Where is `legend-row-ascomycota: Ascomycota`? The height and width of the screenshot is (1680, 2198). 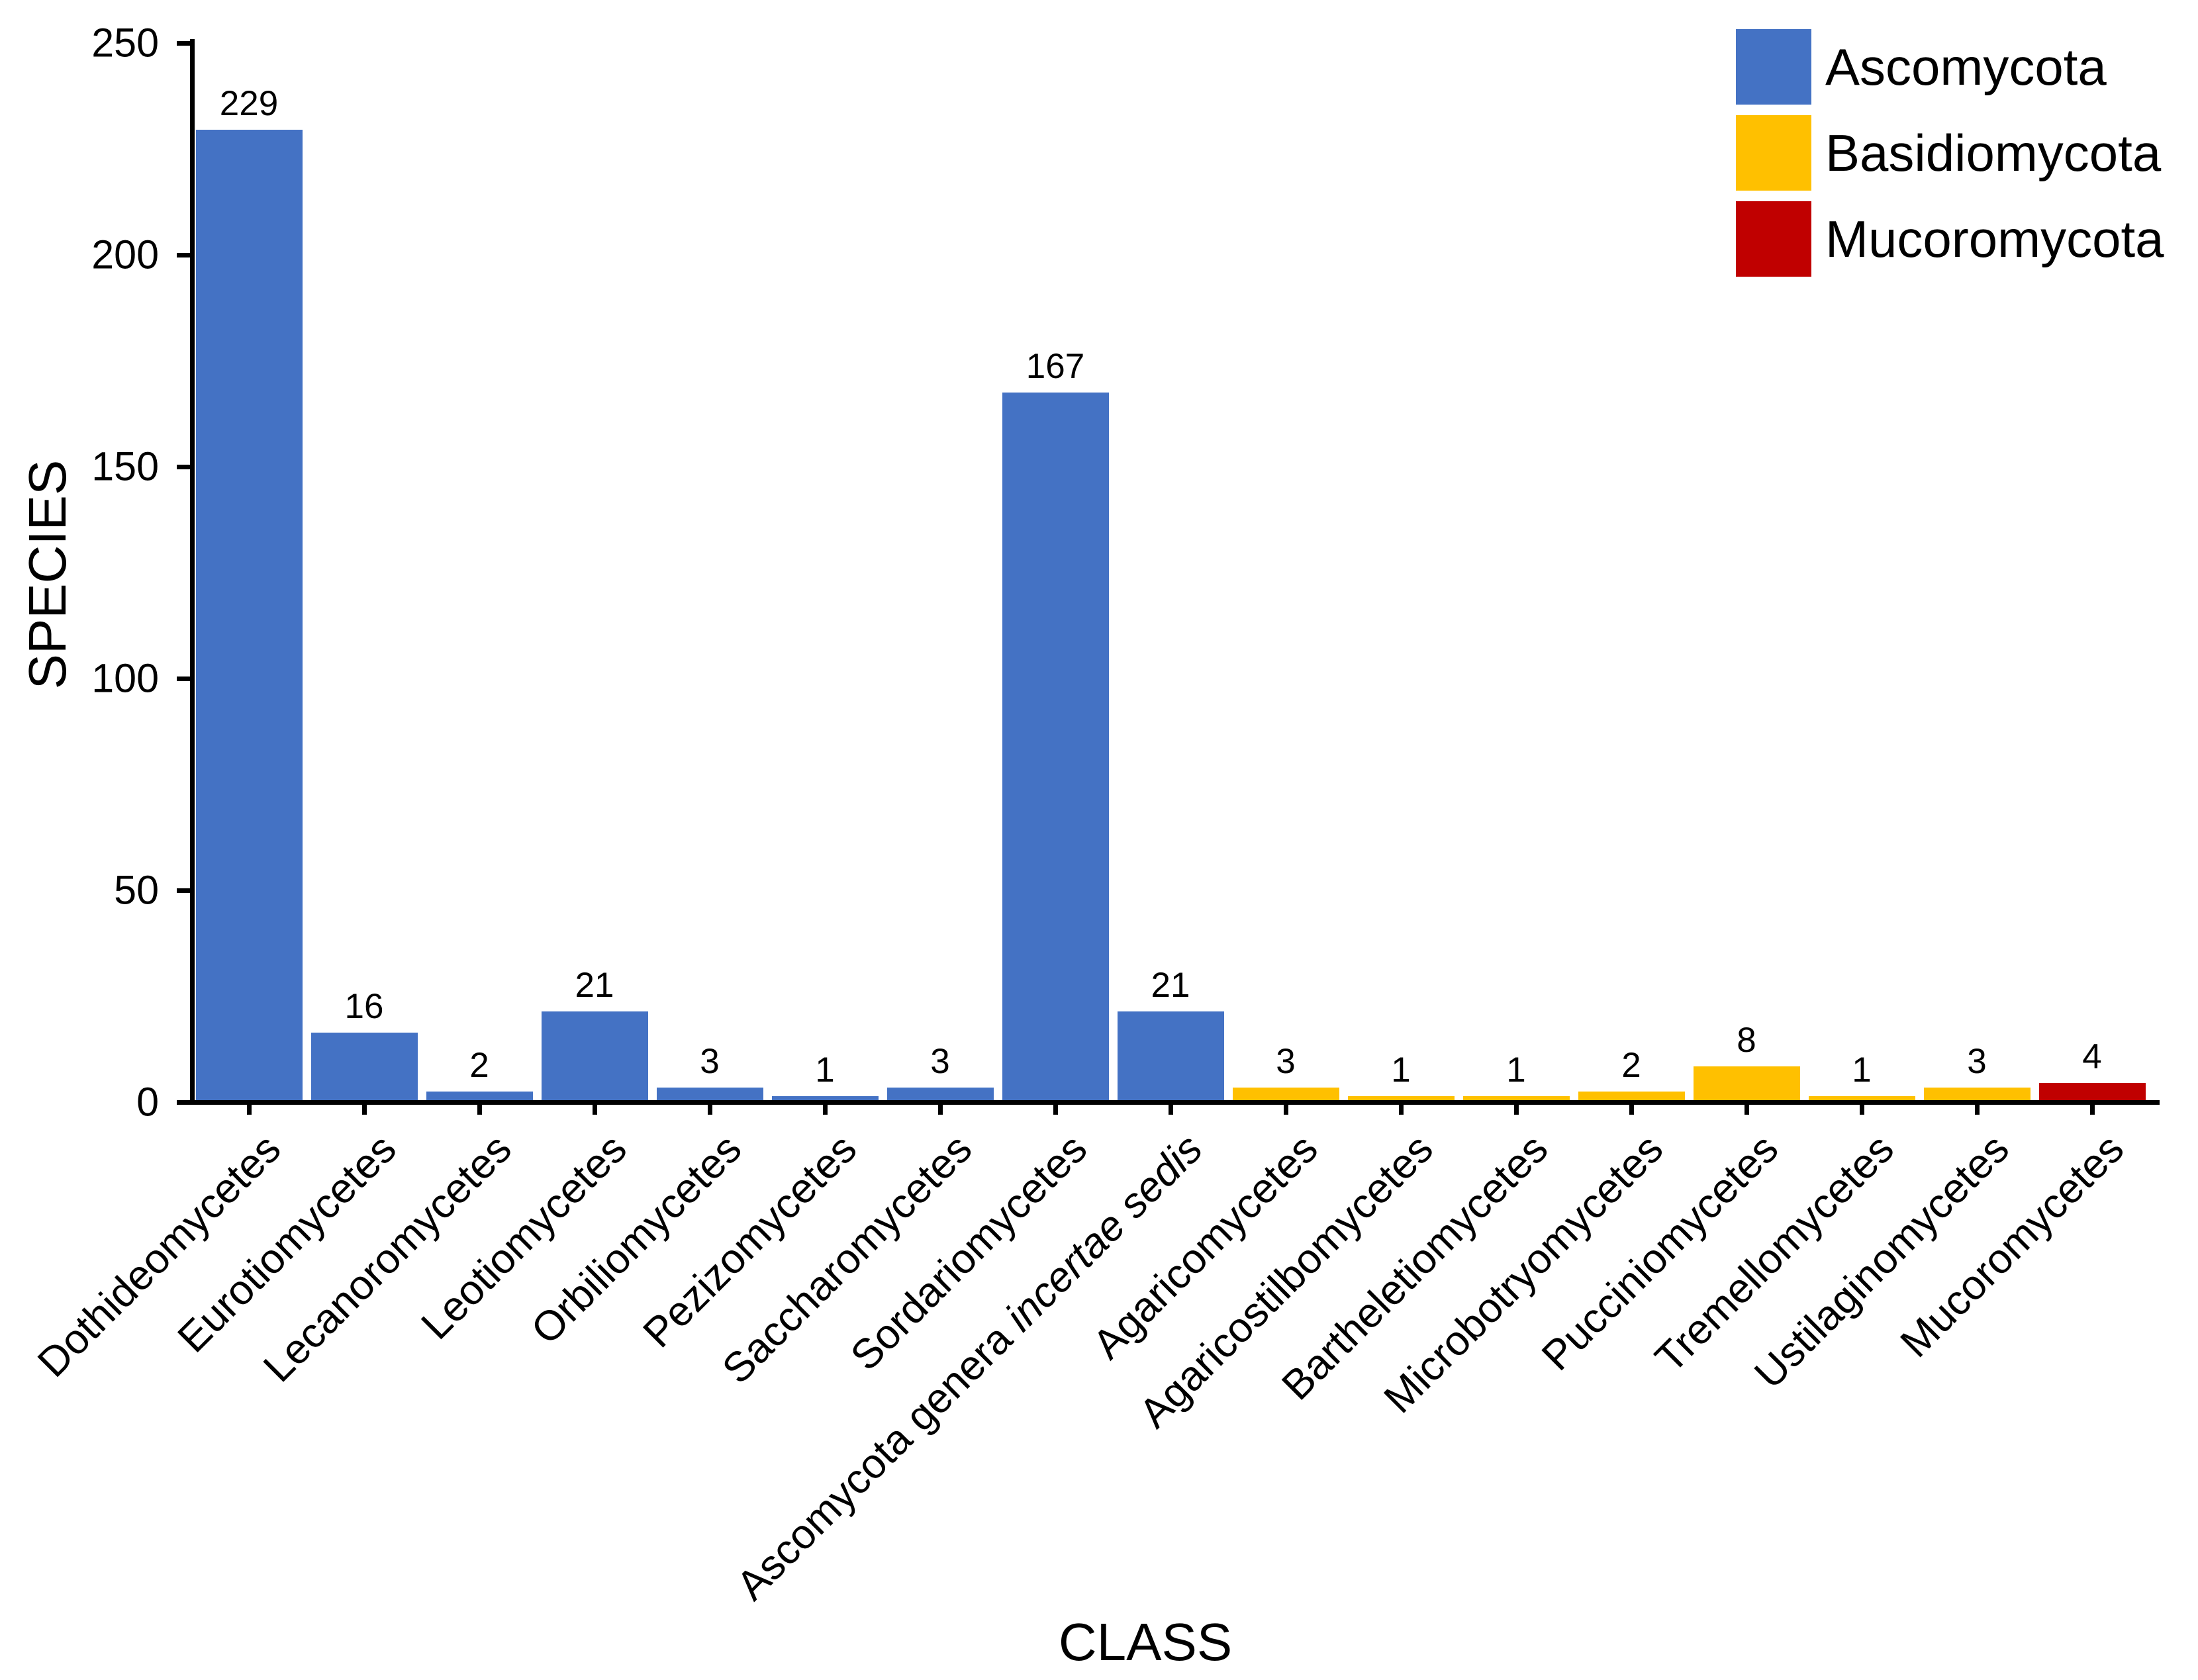
legend-row-ascomycota: Ascomycota is located at coordinates (1921, 67).